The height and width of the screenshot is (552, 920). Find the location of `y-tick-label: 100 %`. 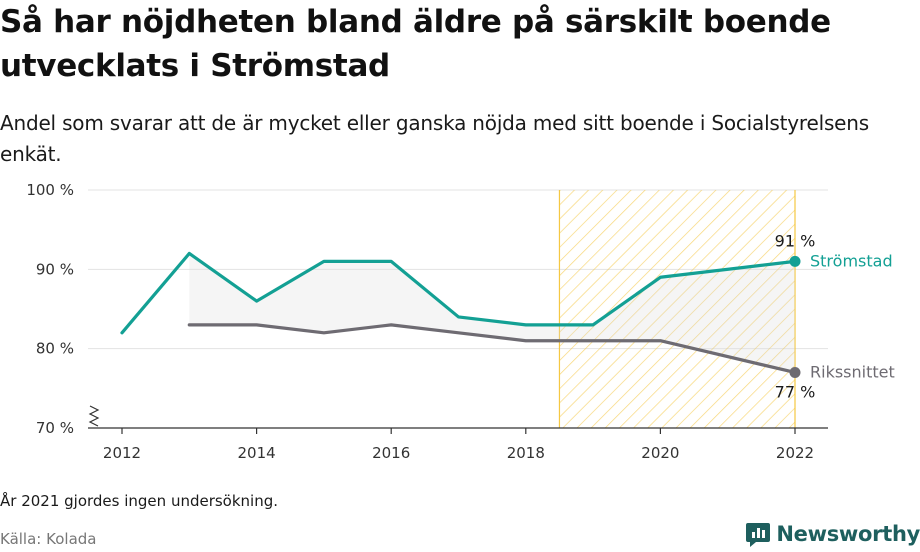

y-tick-label: 100 % is located at coordinates (50, 190).